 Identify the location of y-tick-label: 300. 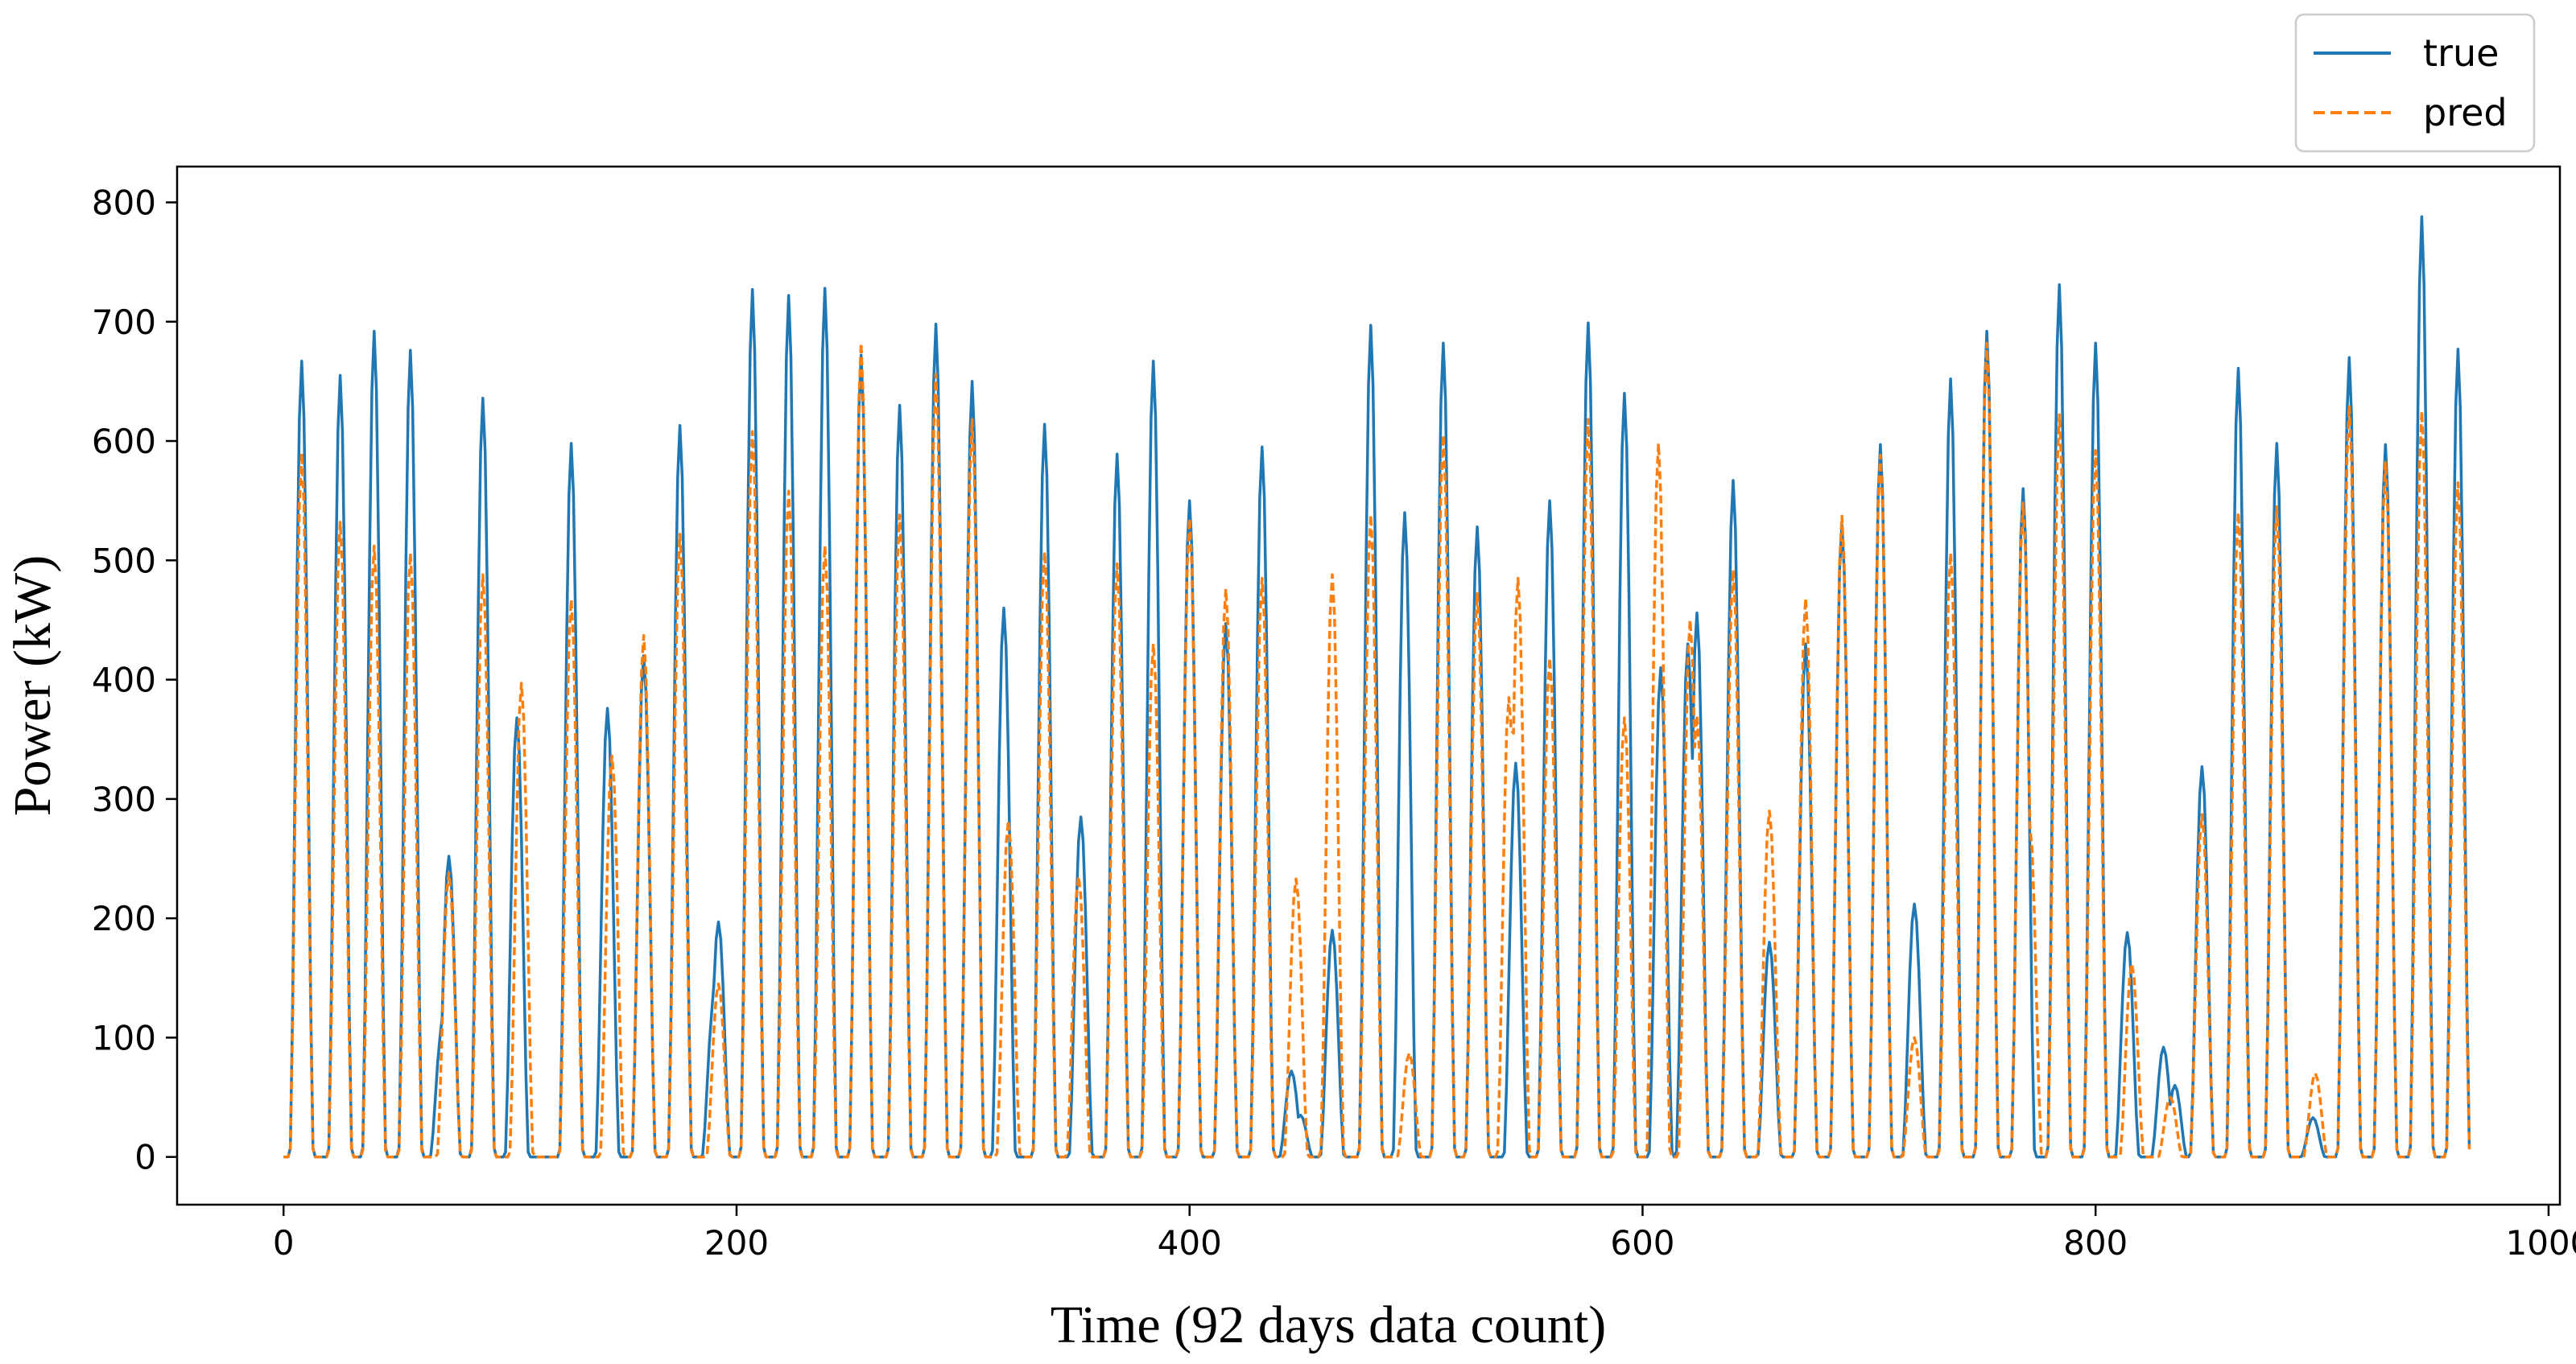
(124, 799).